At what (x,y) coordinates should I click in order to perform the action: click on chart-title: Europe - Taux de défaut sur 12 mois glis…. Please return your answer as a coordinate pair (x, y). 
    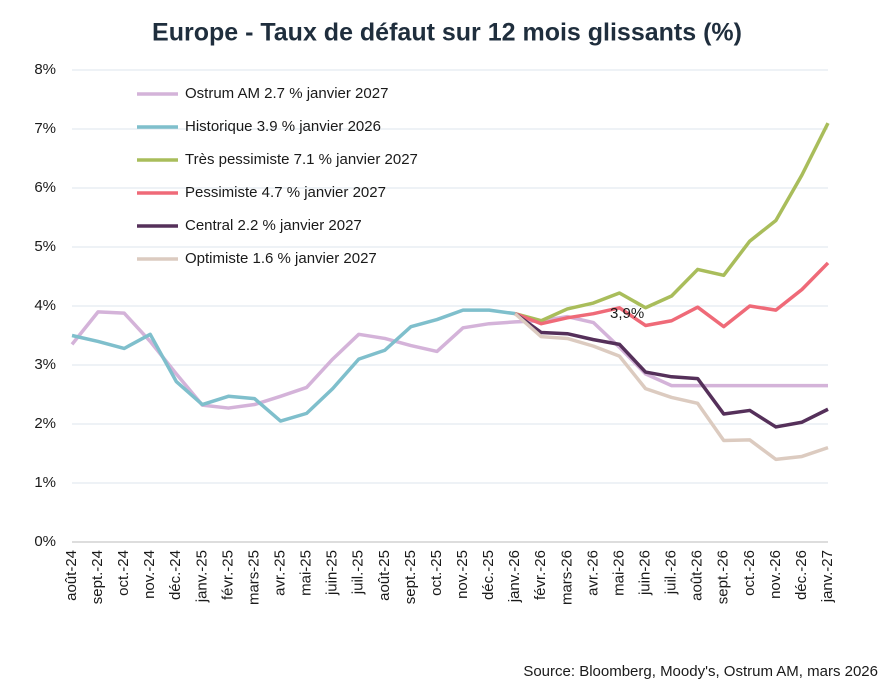
    Looking at the image, I should click on (447, 33).